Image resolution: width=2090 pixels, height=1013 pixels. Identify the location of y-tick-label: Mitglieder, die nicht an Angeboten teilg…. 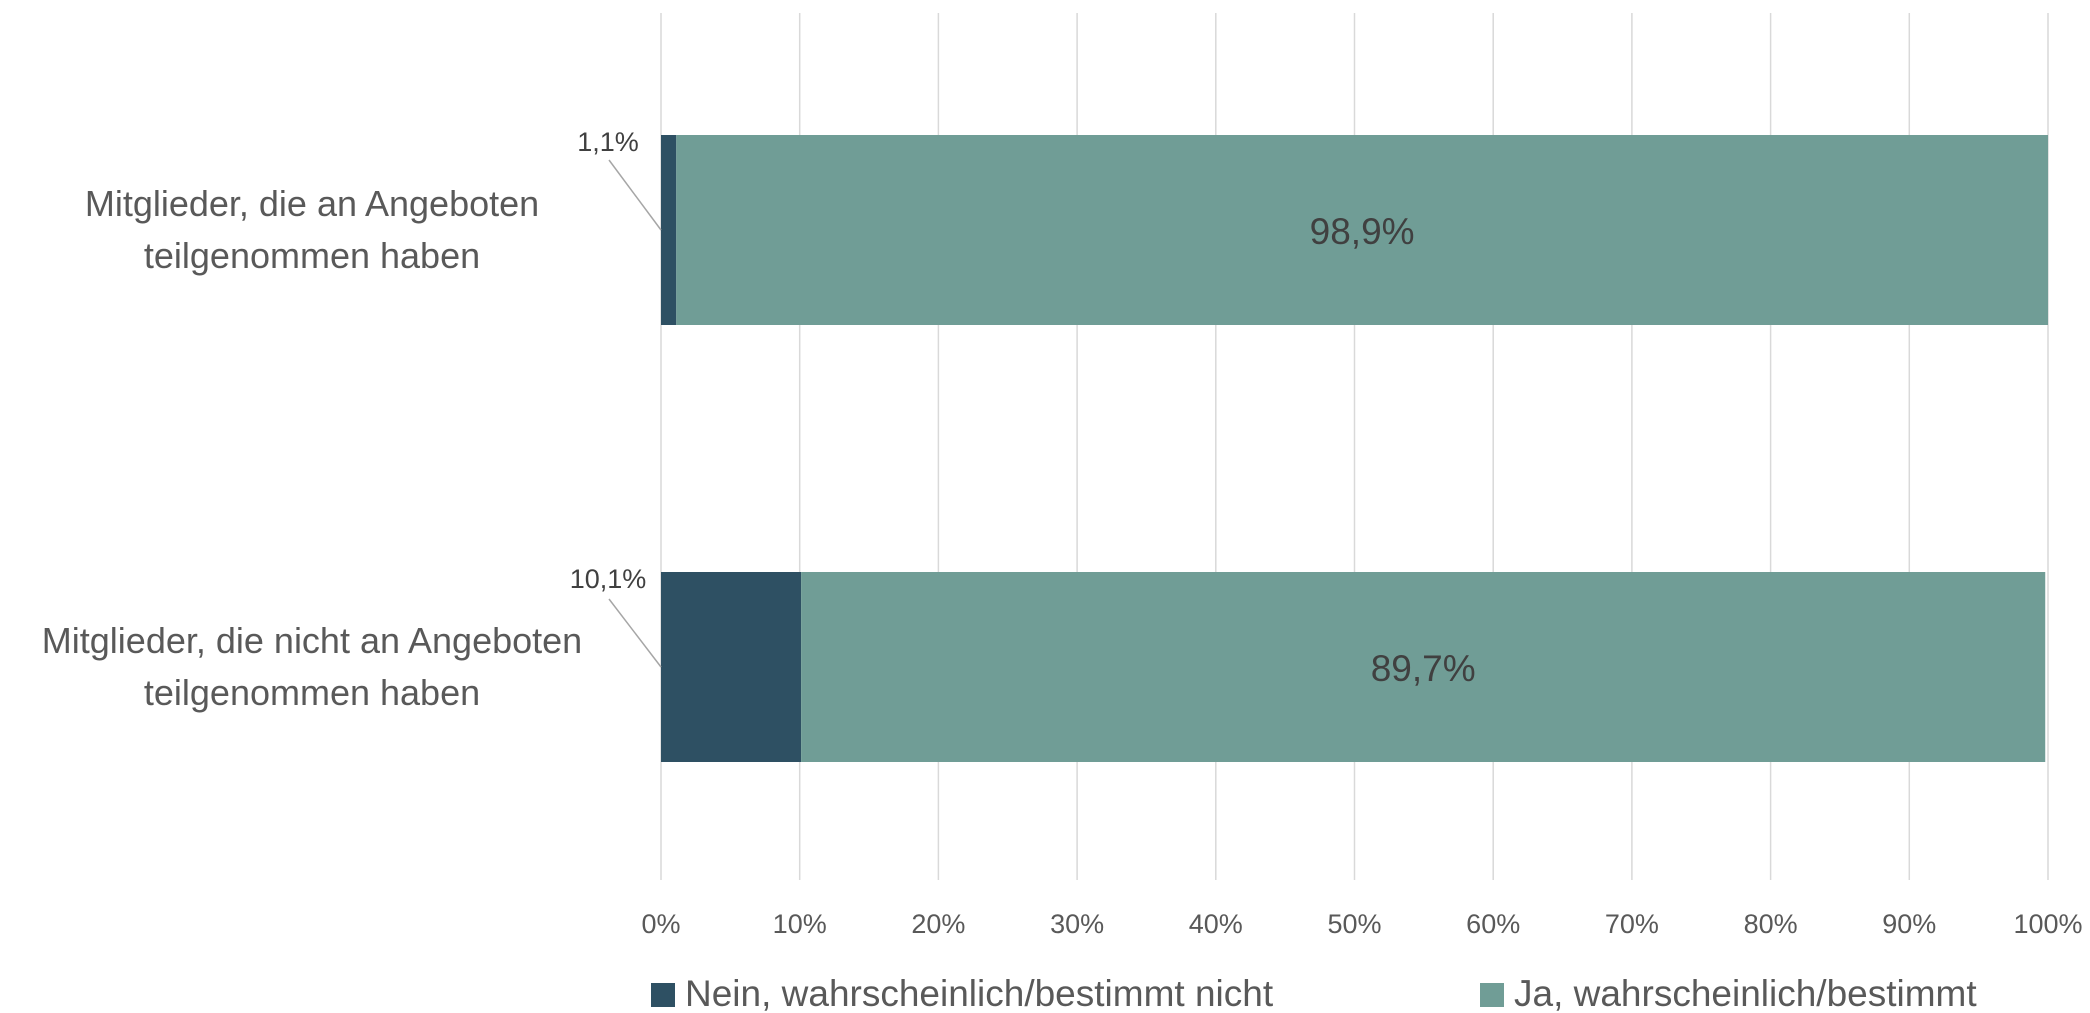
(312, 666).